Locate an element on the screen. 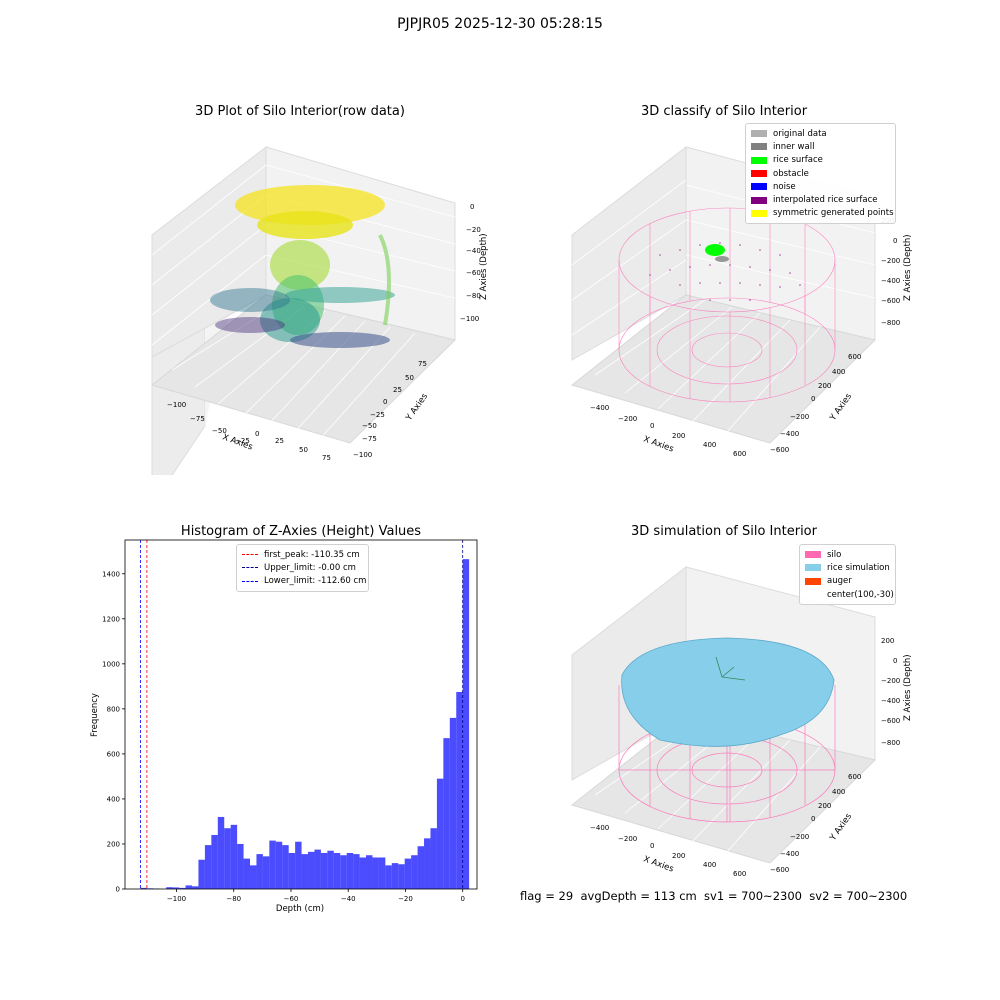 The width and height of the screenshot is (1000, 1000). legend-line is located at coordinates (250, 555).